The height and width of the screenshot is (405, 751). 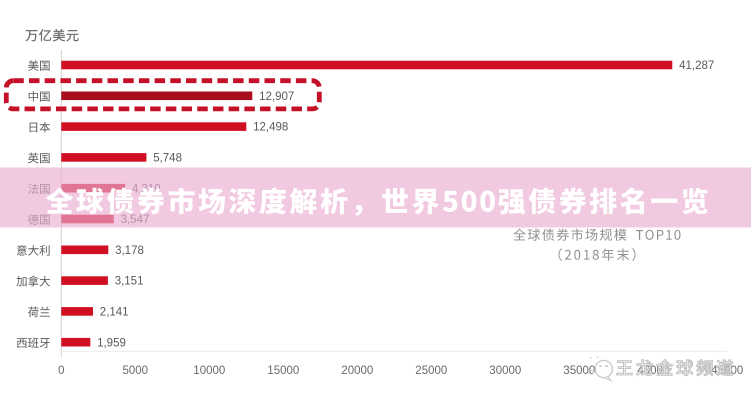 What do you see at coordinates (283, 371) in the screenshot?
I see `svg-text: 15000` at bounding box center [283, 371].